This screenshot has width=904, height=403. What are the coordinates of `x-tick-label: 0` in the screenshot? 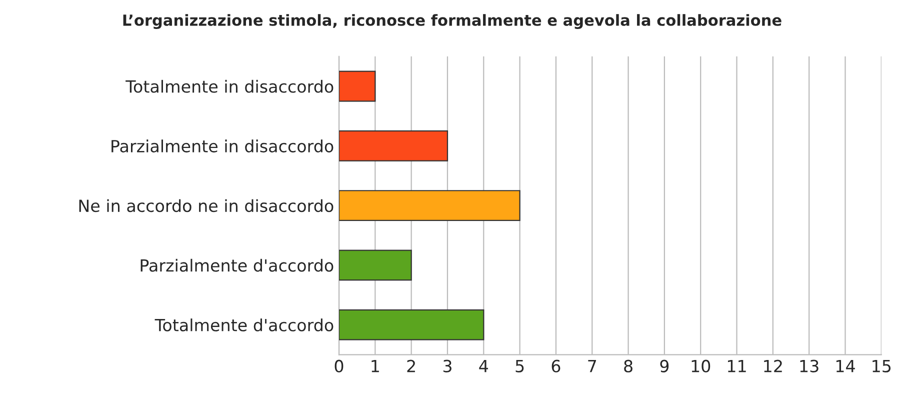 It's located at (339, 366).